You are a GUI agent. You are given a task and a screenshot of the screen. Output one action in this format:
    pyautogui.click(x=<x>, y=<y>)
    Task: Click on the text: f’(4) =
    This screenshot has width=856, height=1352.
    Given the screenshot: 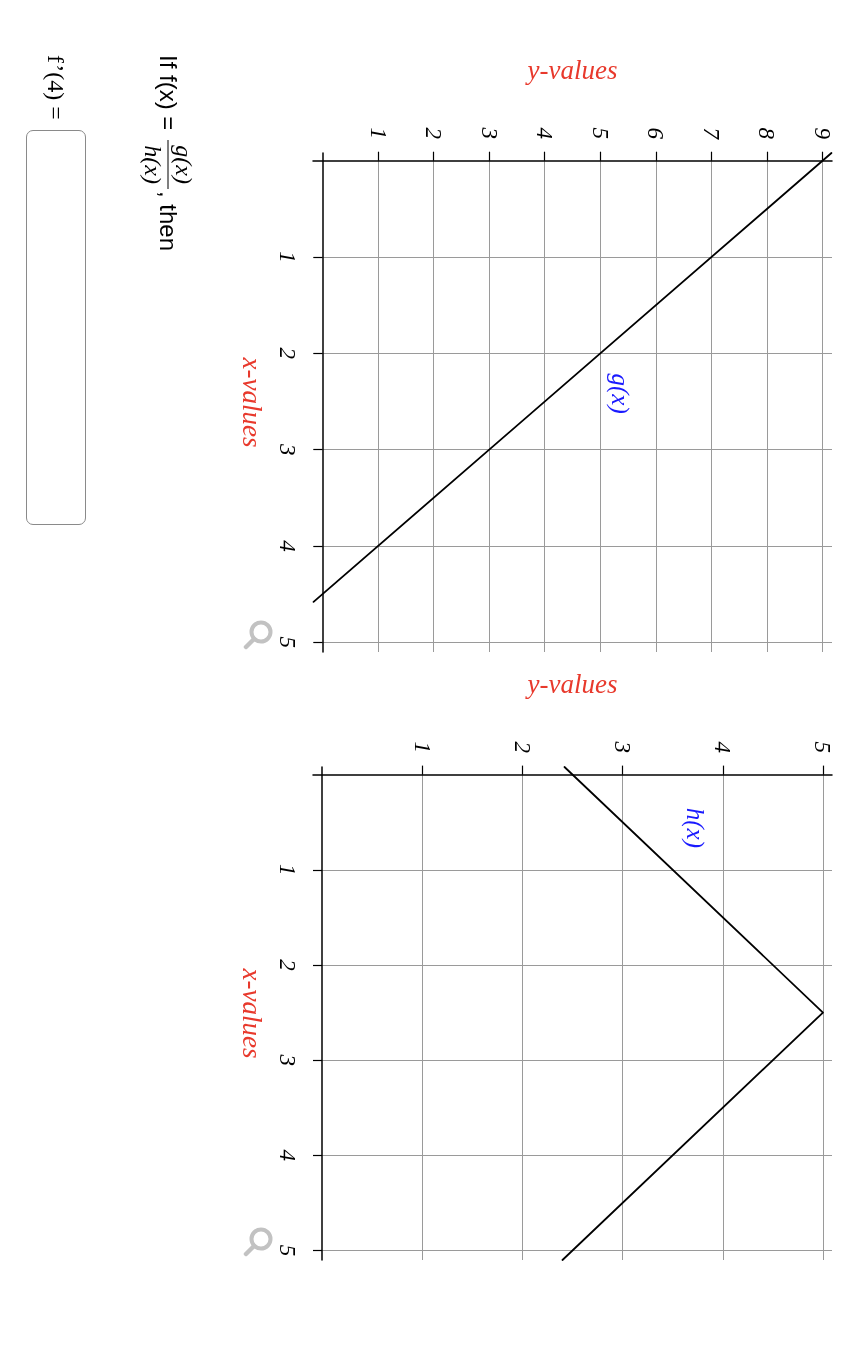 What is the action you would take?
    pyautogui.click(x=56, y=87)
    